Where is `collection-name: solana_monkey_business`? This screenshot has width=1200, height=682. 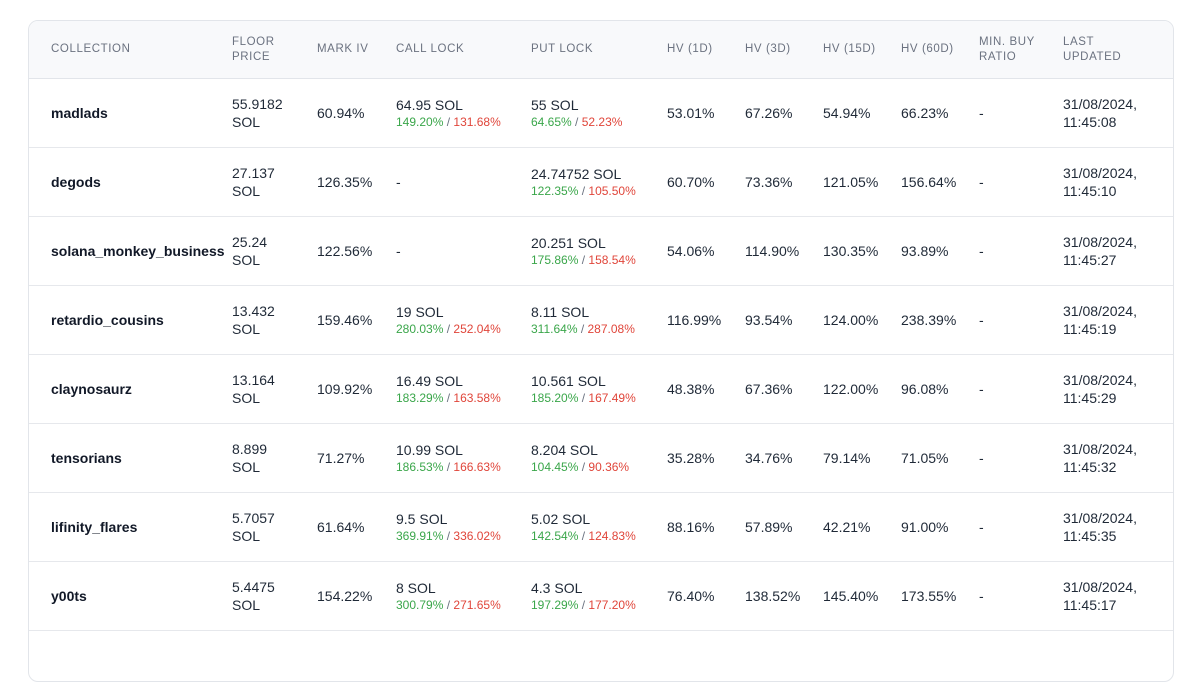 collection-name: solana_monkey_business is located at coordinates (146, 251).